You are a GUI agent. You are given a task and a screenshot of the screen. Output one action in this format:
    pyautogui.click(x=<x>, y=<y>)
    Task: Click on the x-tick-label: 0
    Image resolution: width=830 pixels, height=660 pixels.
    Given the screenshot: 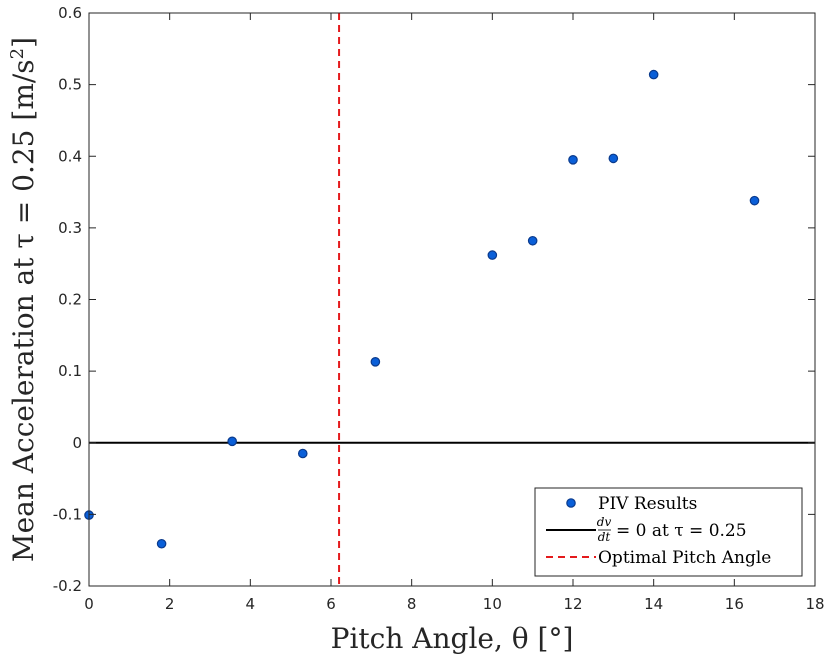 What is the action you would take?
    pyautogui.click(x=89, y=604)
    